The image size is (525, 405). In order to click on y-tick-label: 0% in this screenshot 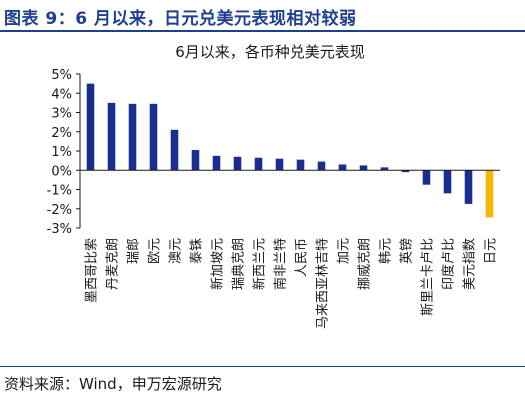, I will do `click(61, 171)`.